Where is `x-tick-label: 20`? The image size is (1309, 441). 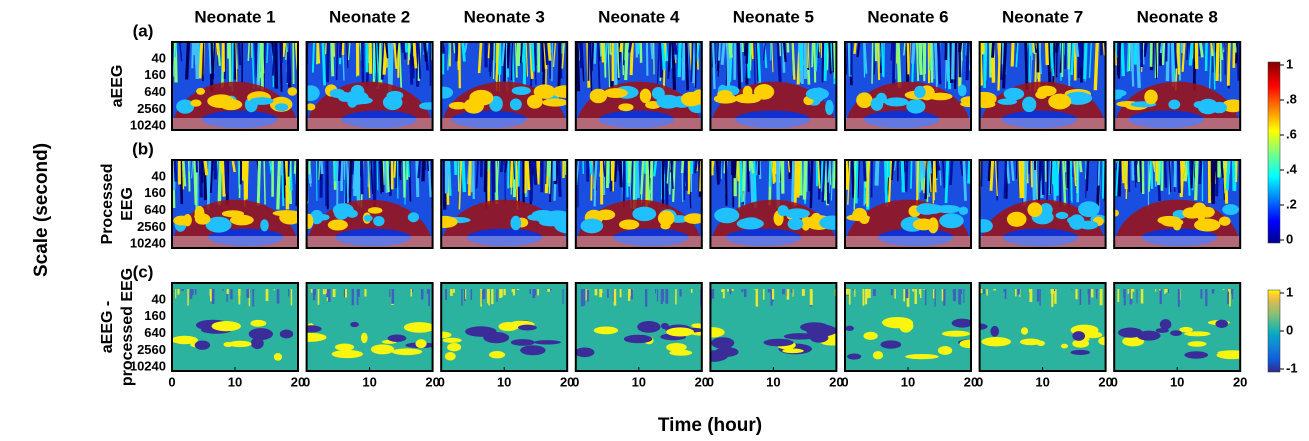
x-tick-label: 20 is located at coordinates (971, 381).